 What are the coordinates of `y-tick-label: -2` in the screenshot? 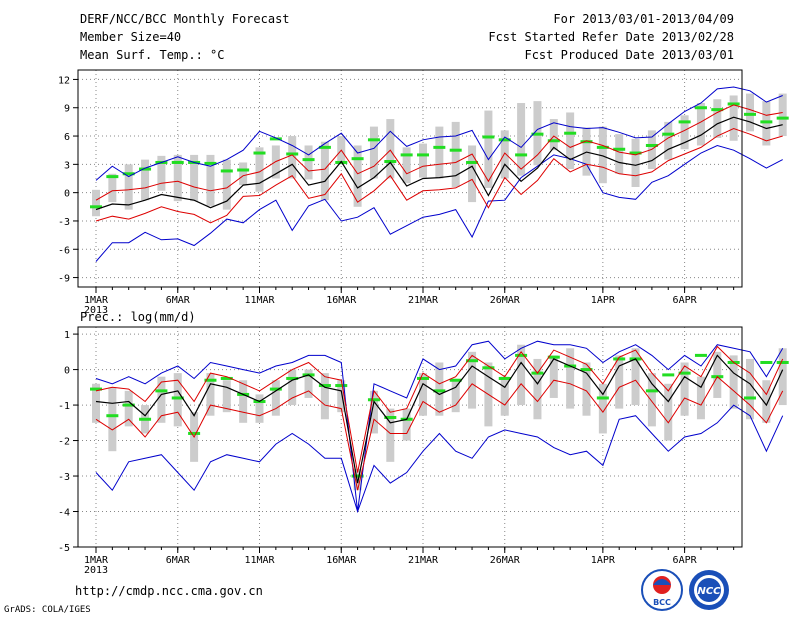 It's located at (64, 442).